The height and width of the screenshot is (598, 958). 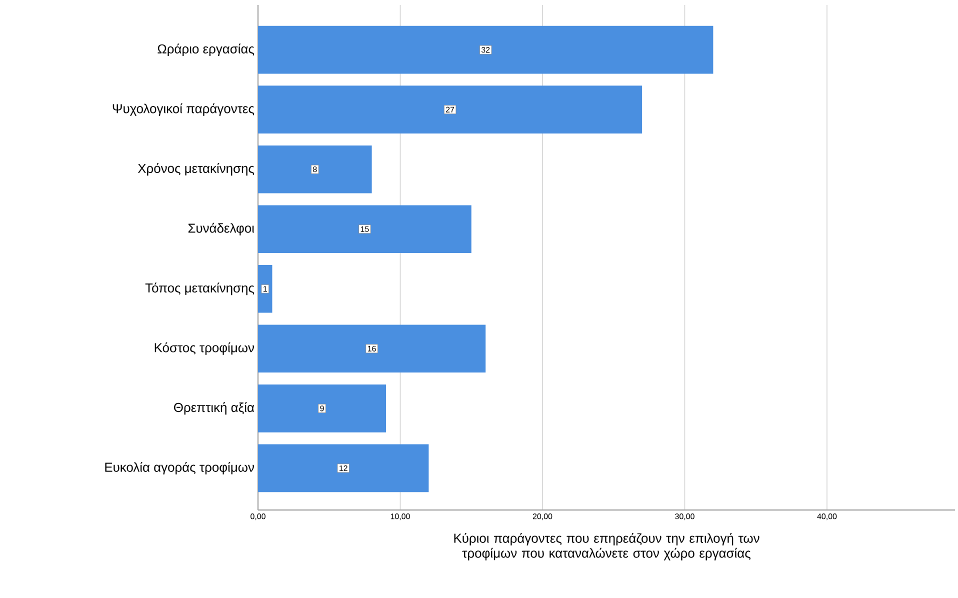 I want to click on y-tick-label: Ωράριο εργασίας, so click(x=206, y=50).